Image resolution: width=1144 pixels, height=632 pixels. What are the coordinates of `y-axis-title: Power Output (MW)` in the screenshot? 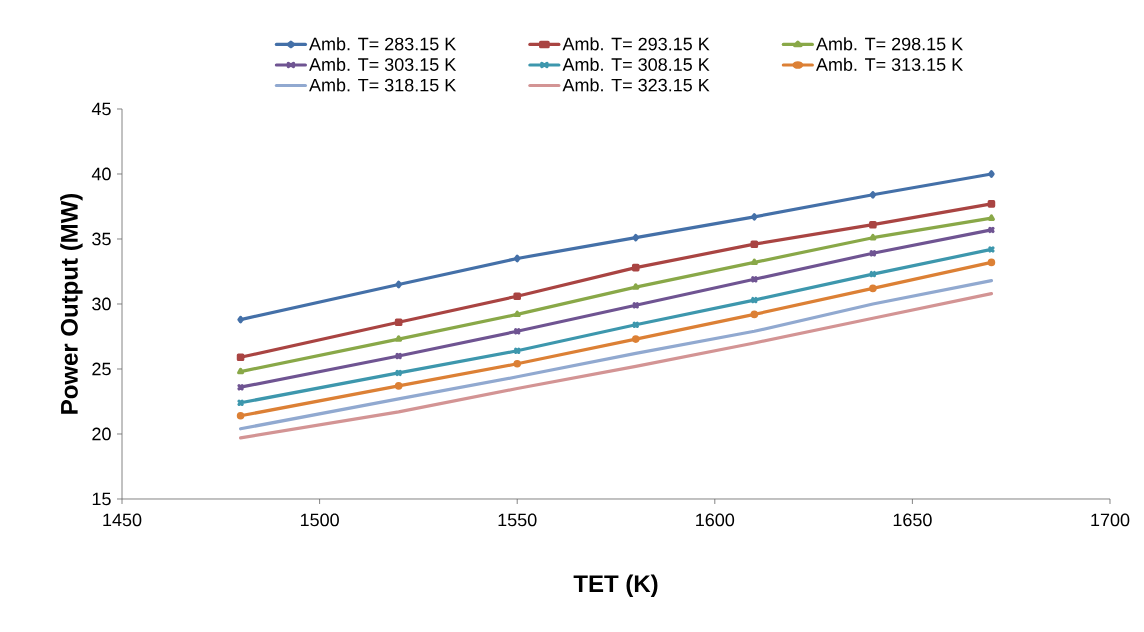 It's located at (71, 303).